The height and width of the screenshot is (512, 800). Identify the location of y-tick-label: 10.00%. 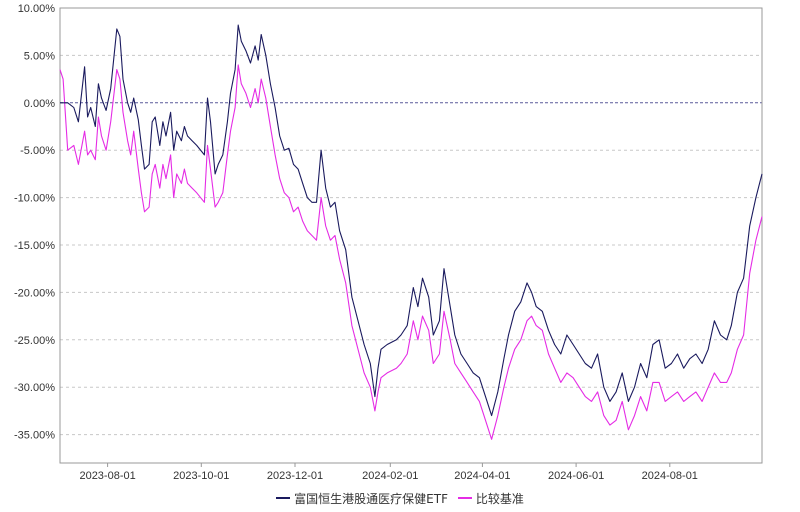
(37, 9).